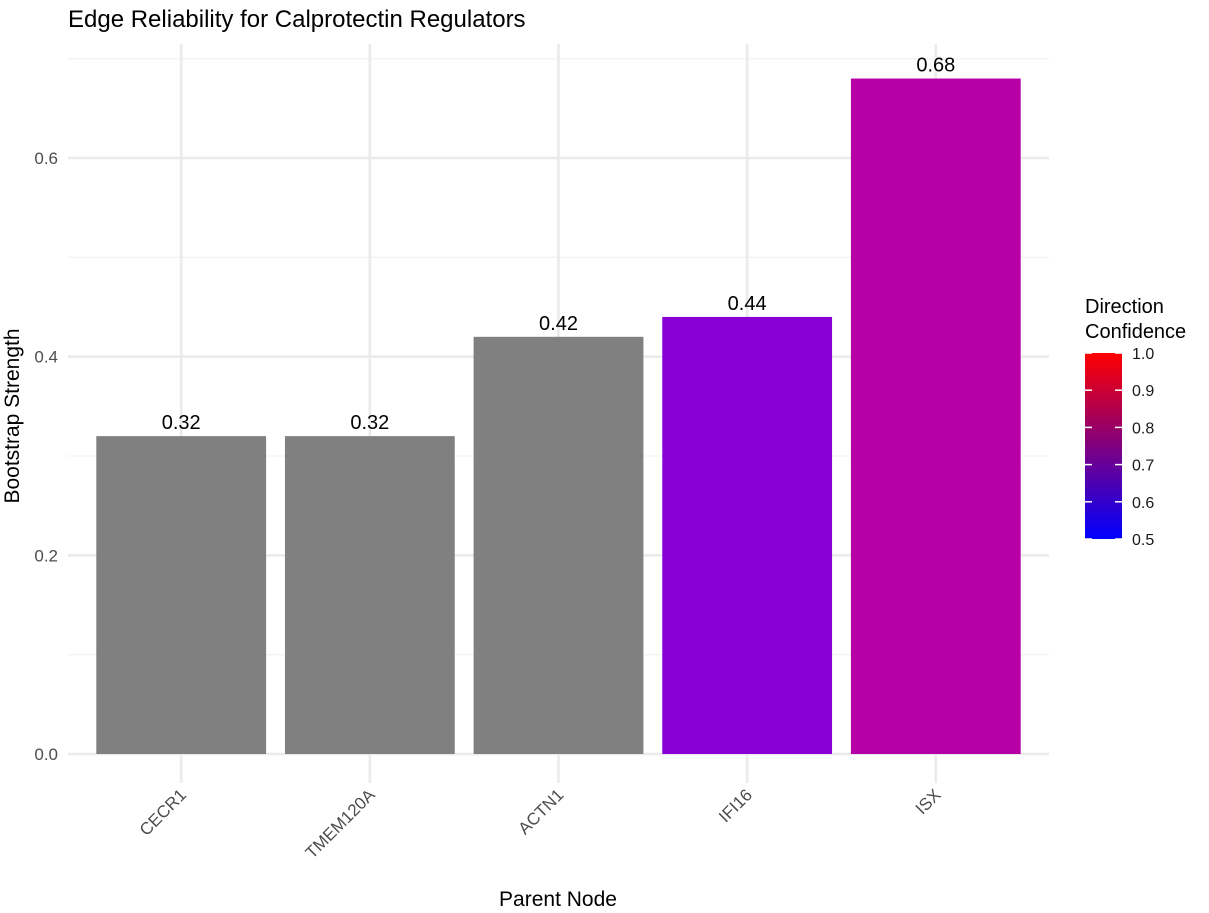 The height and width of the screenshot is (913, 1209). What do you see at coordinates (46, 456) in the screenshot?
I see `y-axis-ticks: 0.0 0.2 0.4 0.6` at bounding box center [46, 456].